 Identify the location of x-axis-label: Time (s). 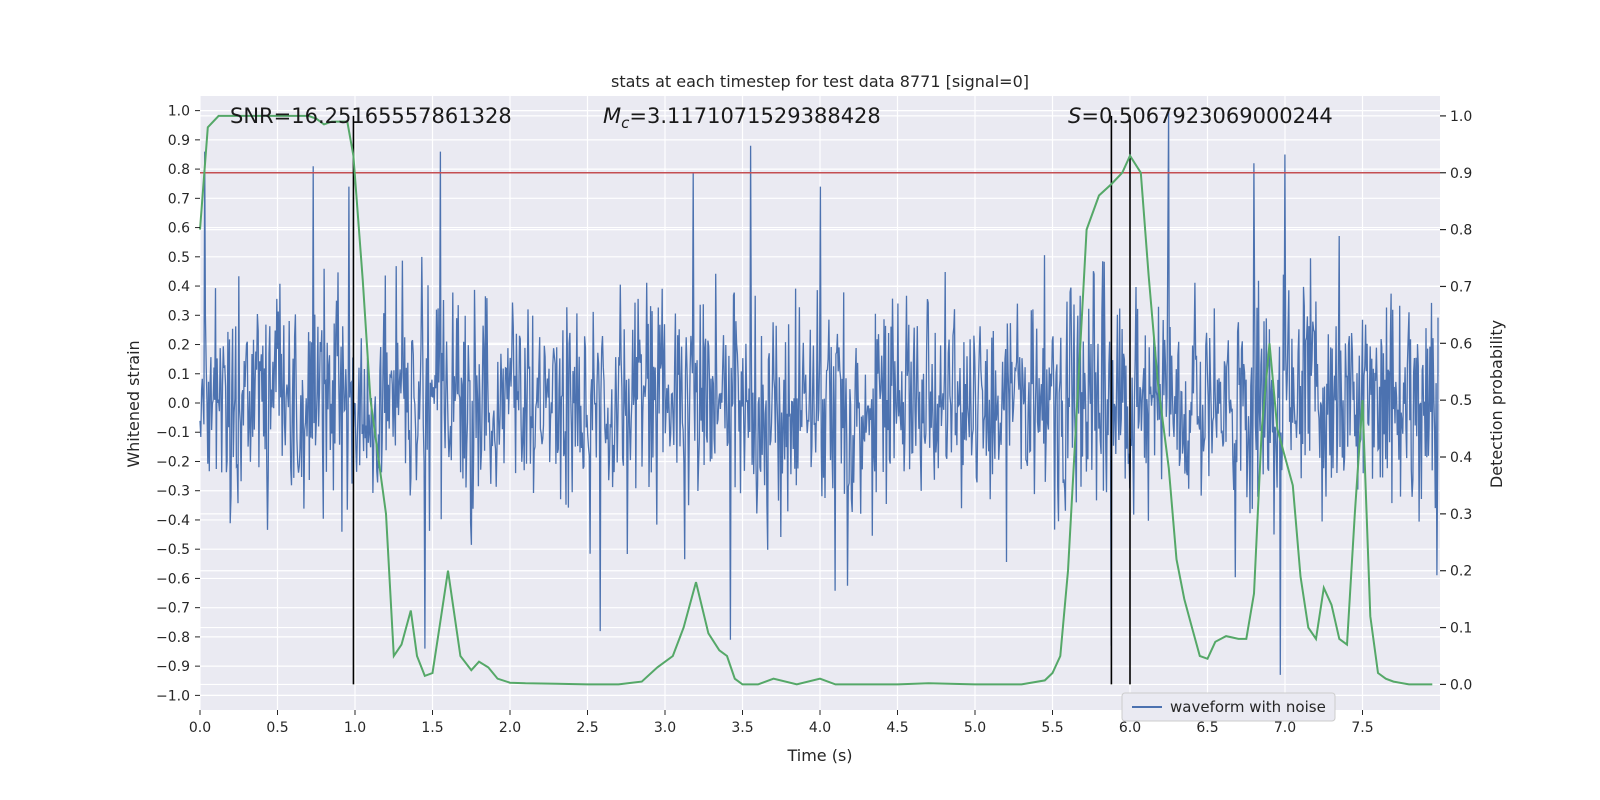
(819, 755).